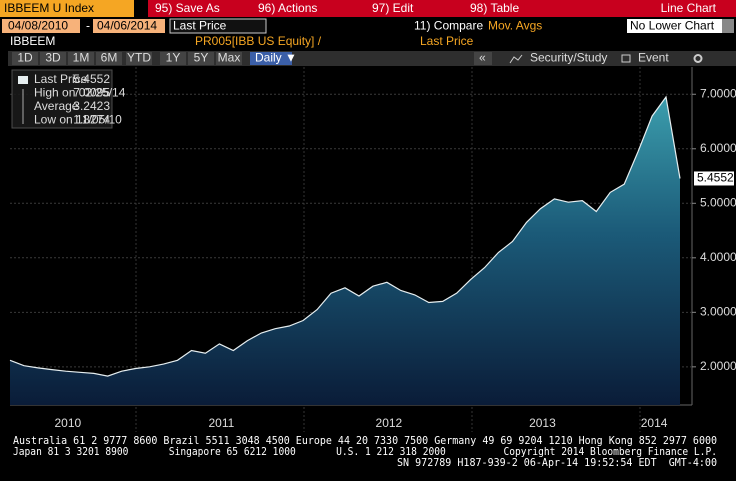 The height and width of the screenshot is (481, 736). What do you see at coordinates (516, 59) in the screenshot?
I see `study-icon` at bounding box center [516, 59].